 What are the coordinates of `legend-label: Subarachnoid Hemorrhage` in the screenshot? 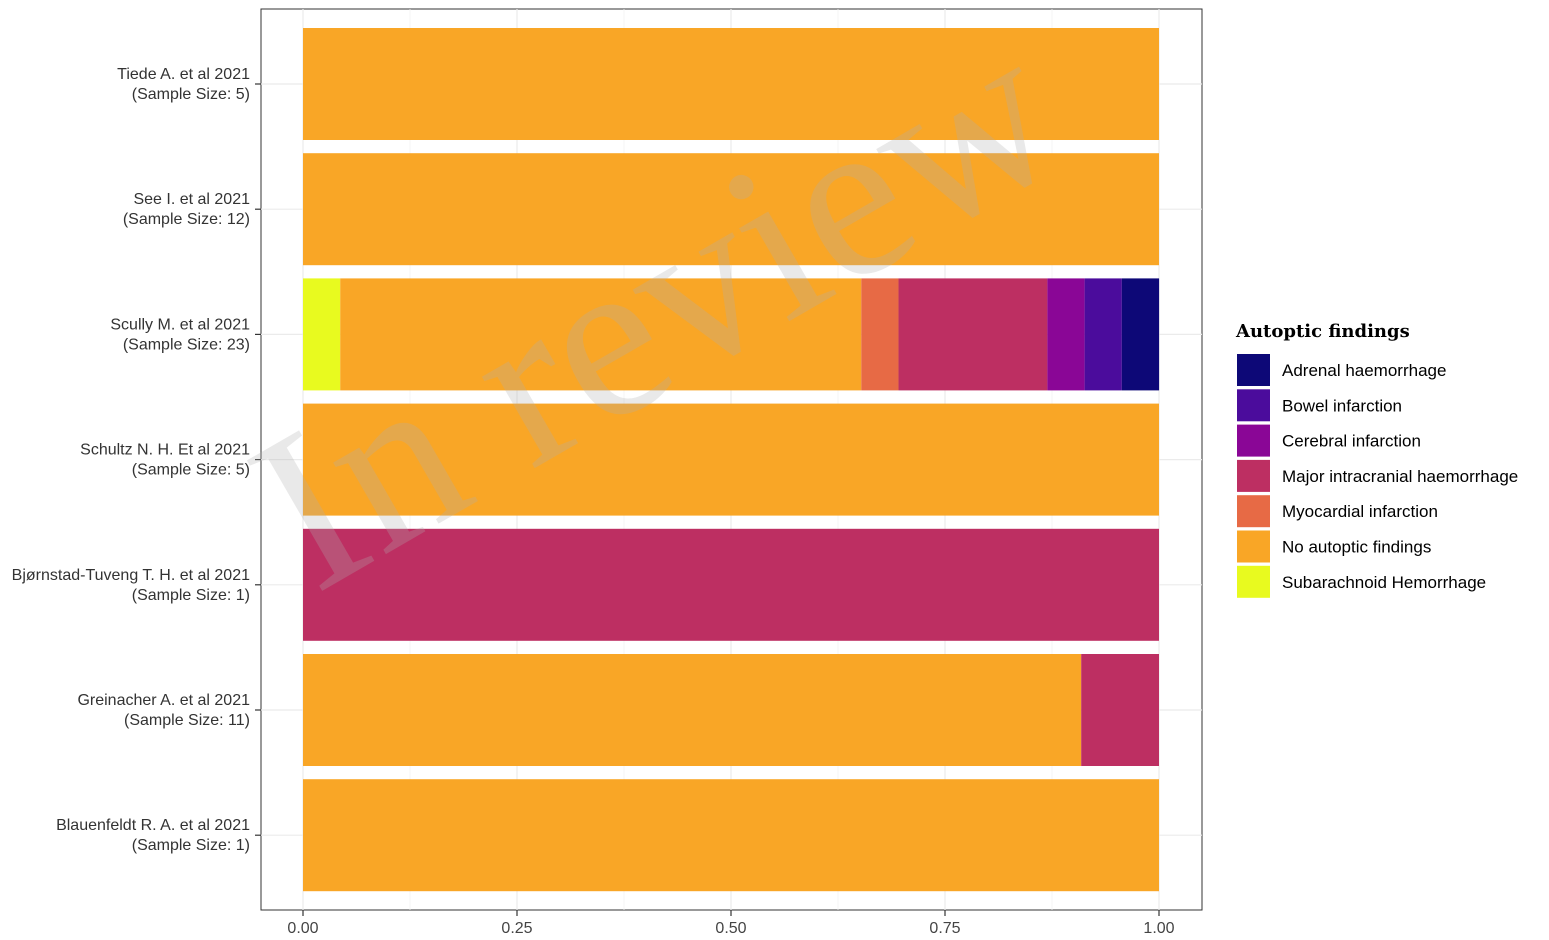 It's located at (1384, 582).